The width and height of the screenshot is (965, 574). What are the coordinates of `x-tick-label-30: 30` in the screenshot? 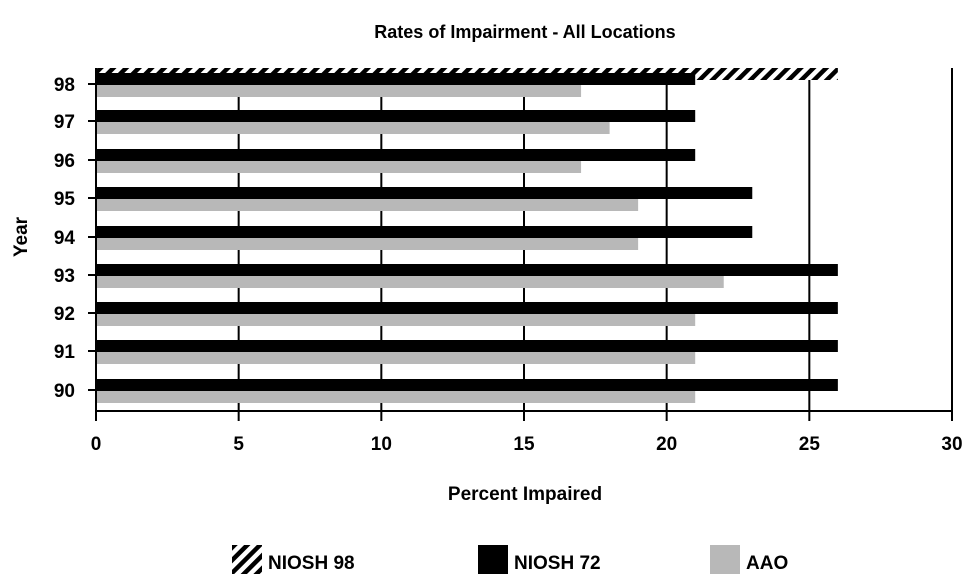 It's located at (951, 444).